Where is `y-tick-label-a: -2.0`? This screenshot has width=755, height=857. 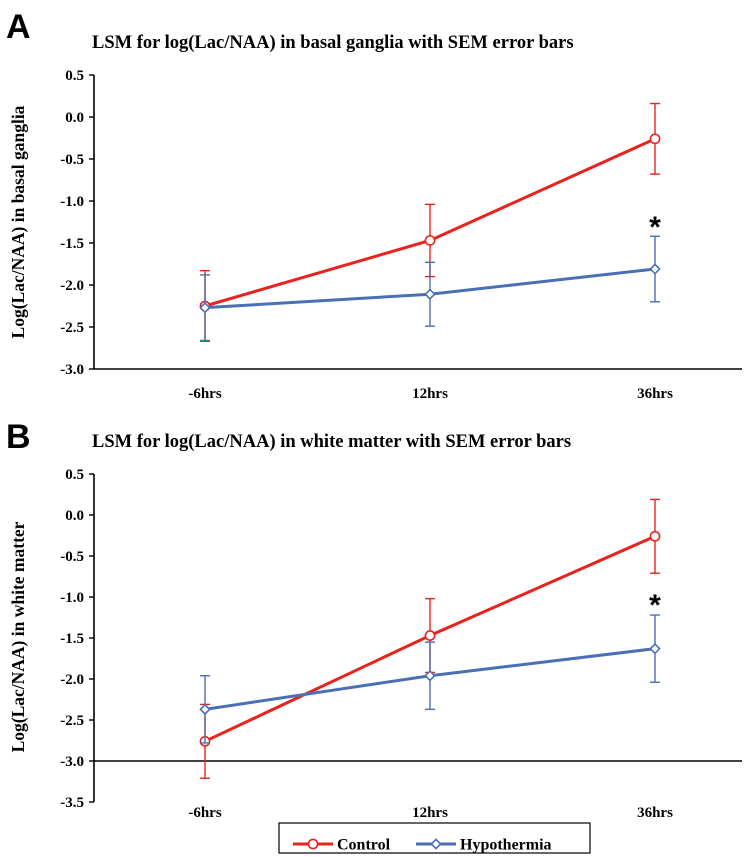
y-tick-label-a: -2.0 is located at coordinates (72, 286).